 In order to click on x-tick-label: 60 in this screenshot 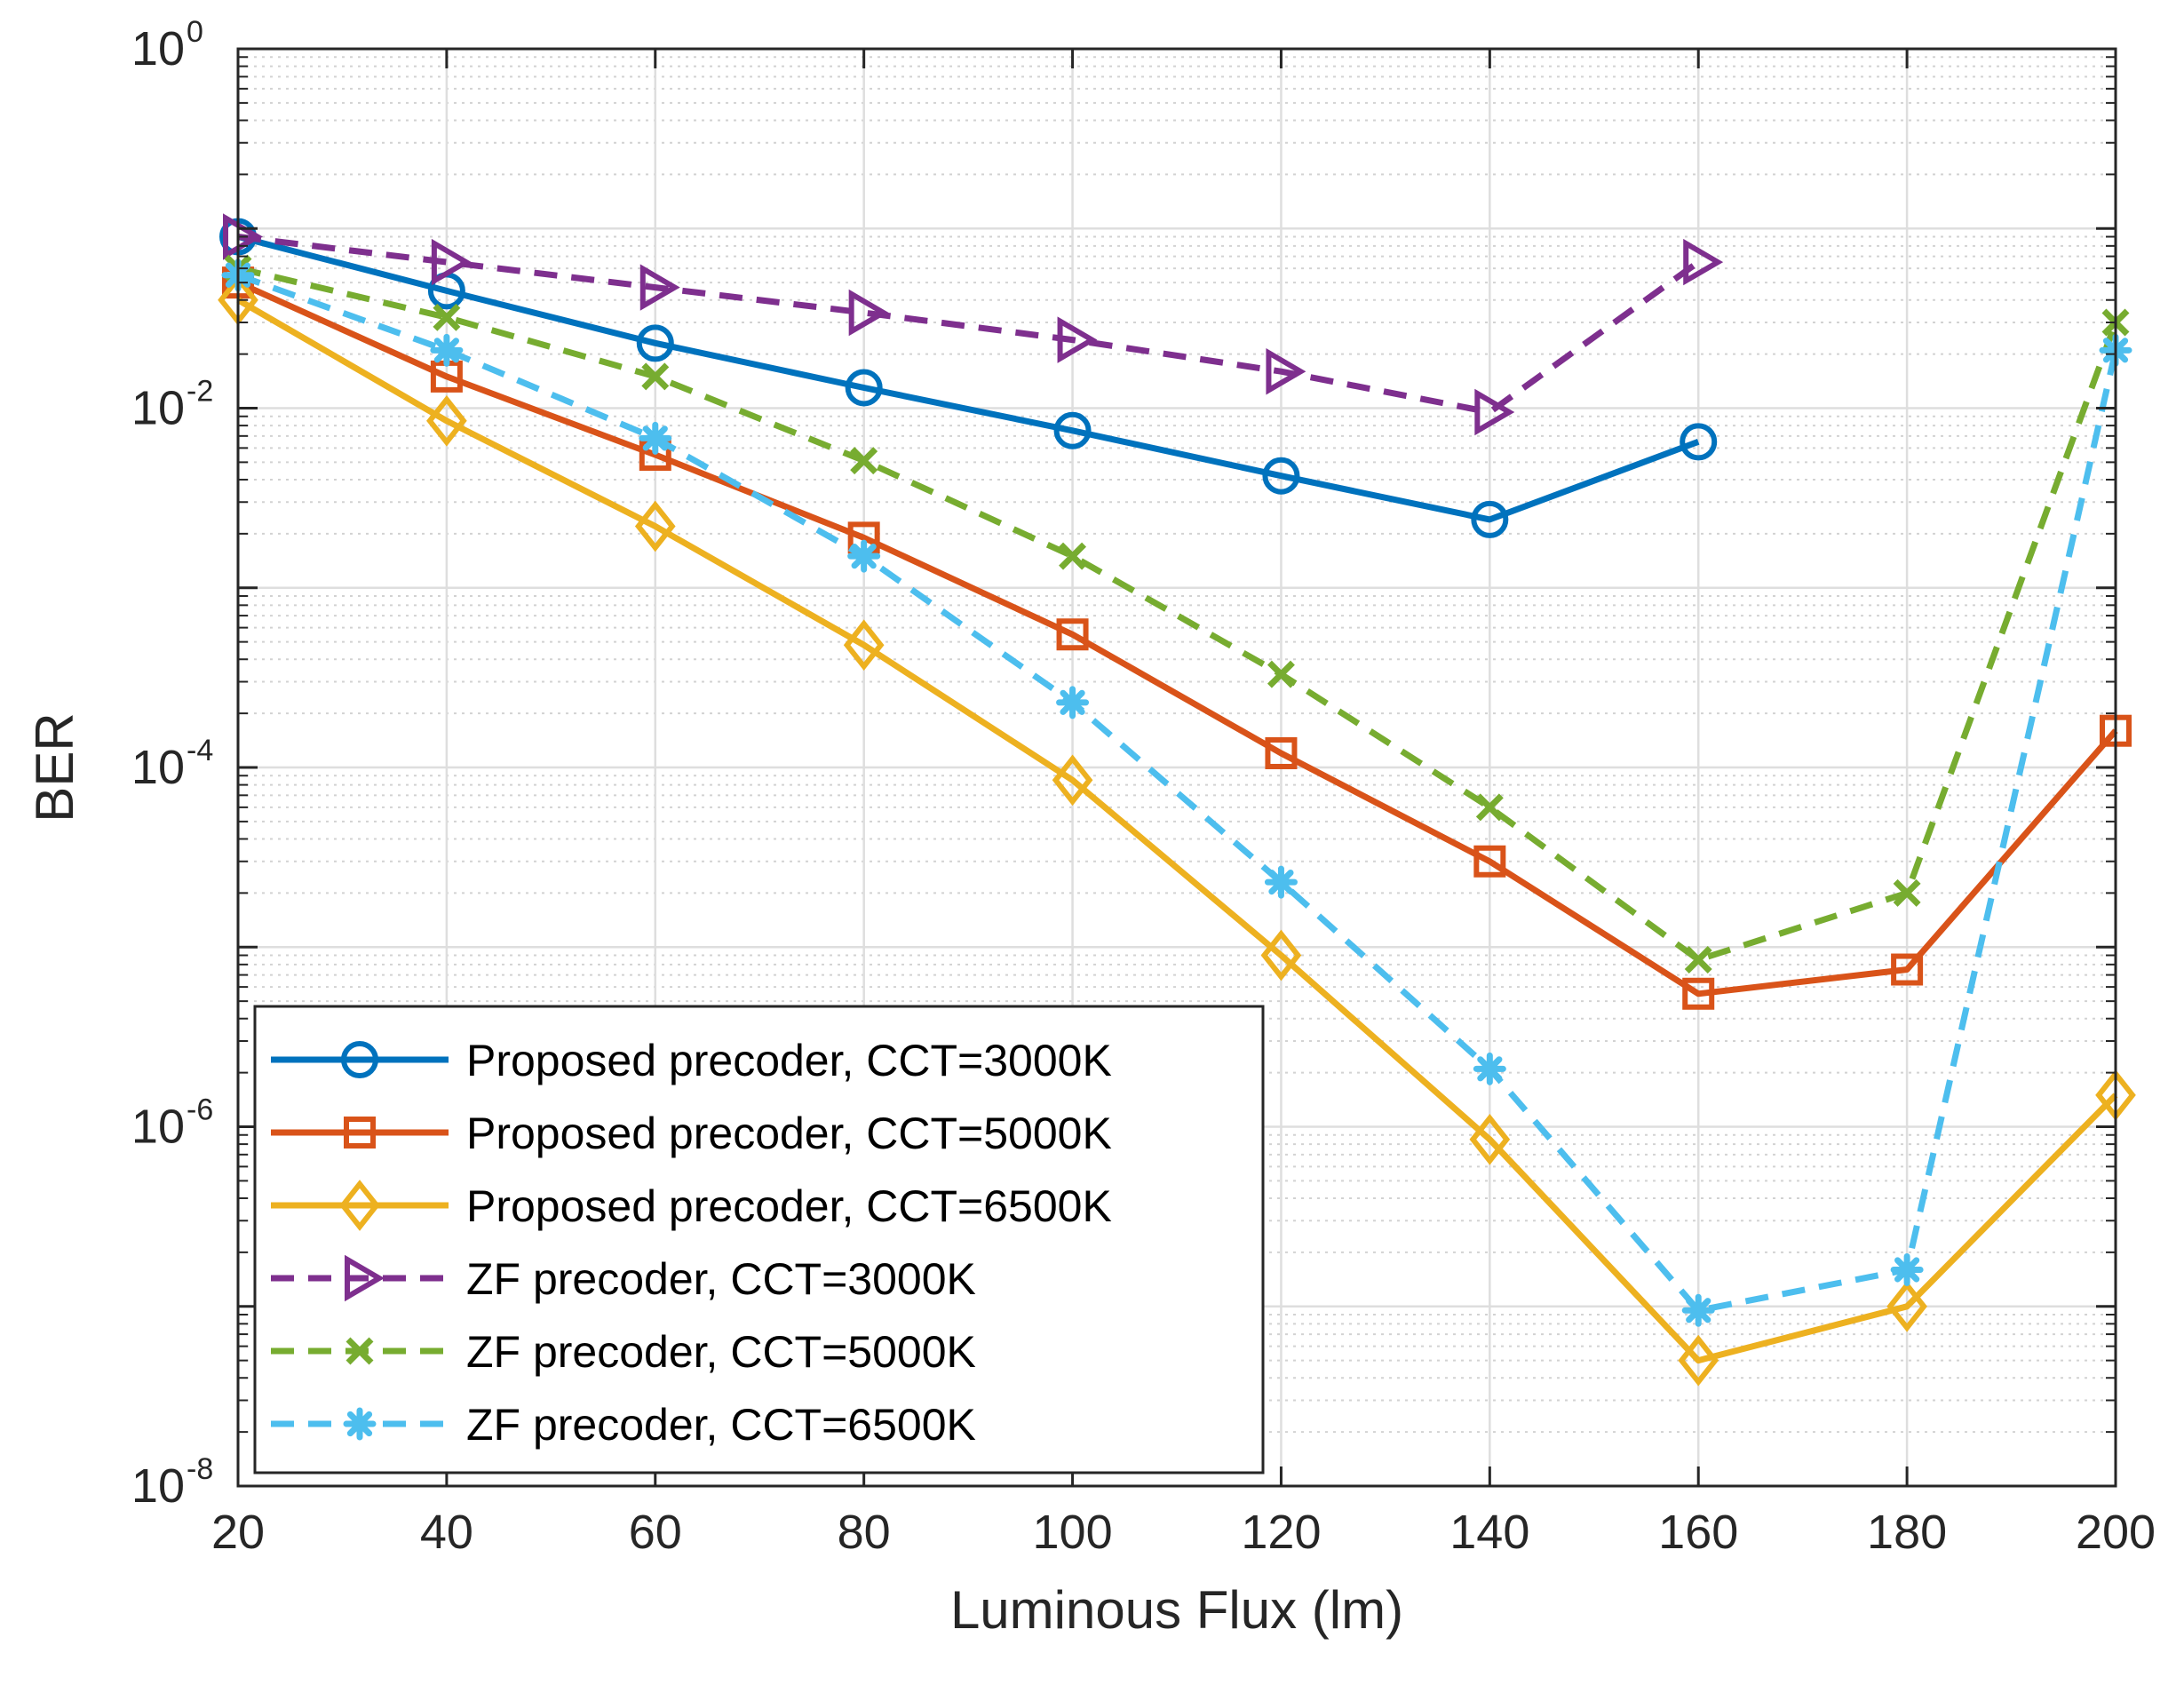, I will do `click(655, 1532)`.